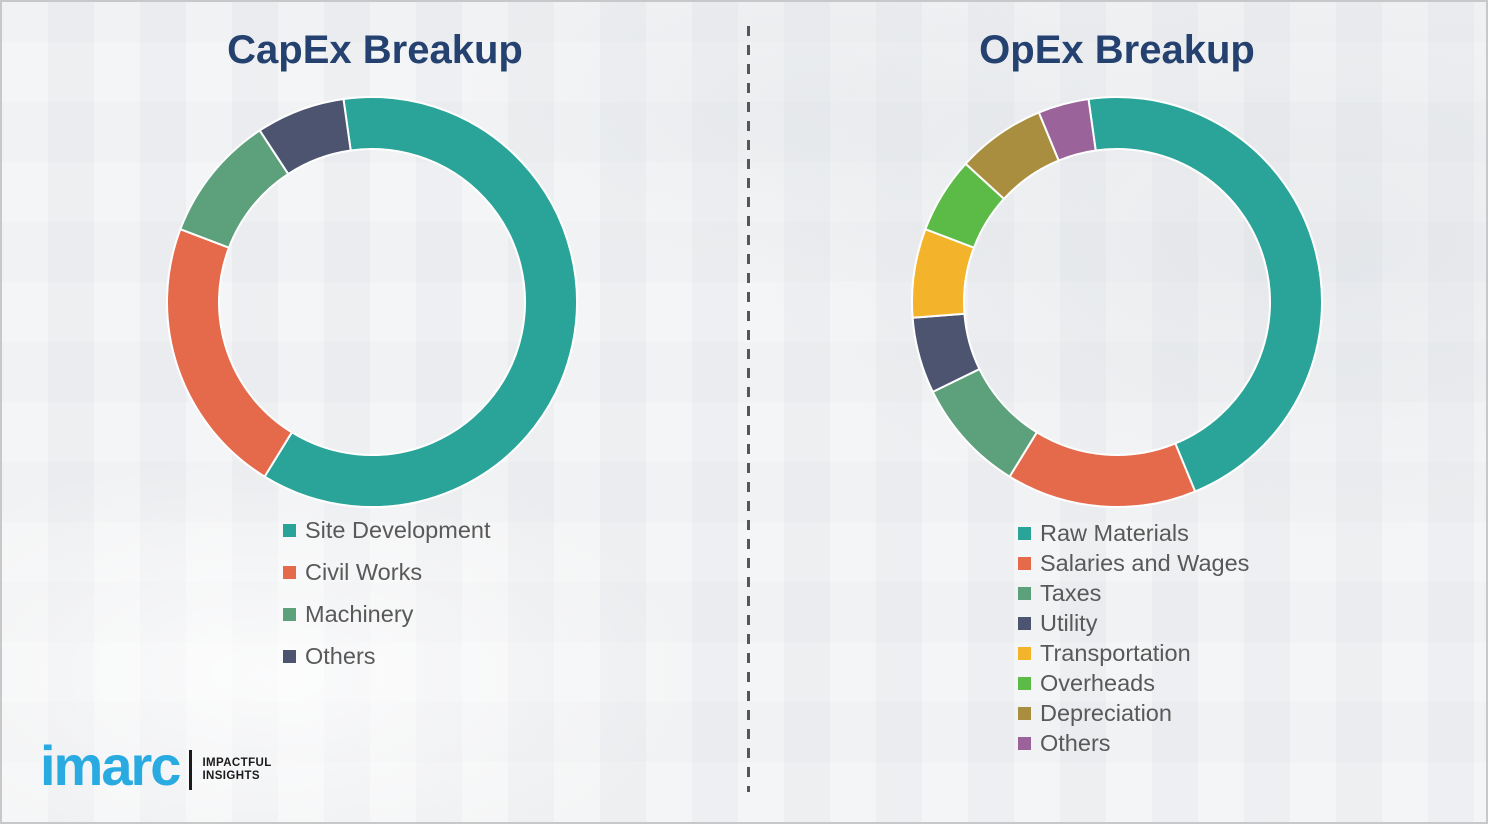 This screenshot has width=1488, height=836. What do you see at coordinates (420, 302) in the screenshot?
I see `donut-segment-site-development` at bounding box center [420, 302].